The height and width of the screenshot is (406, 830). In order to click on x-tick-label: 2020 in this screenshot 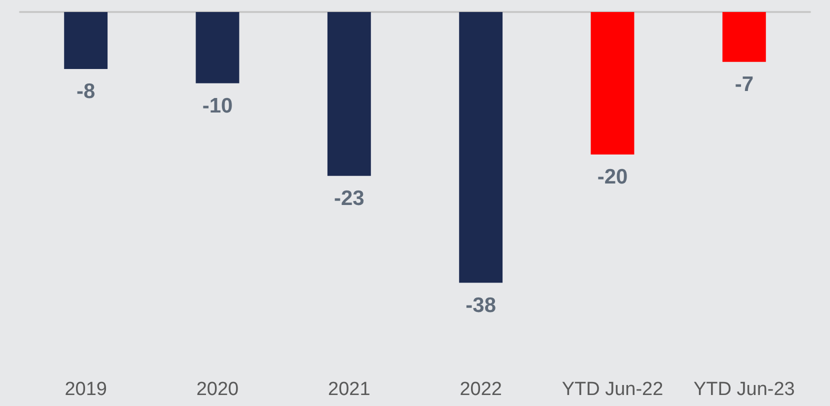, I will do `click(217, 389)`.